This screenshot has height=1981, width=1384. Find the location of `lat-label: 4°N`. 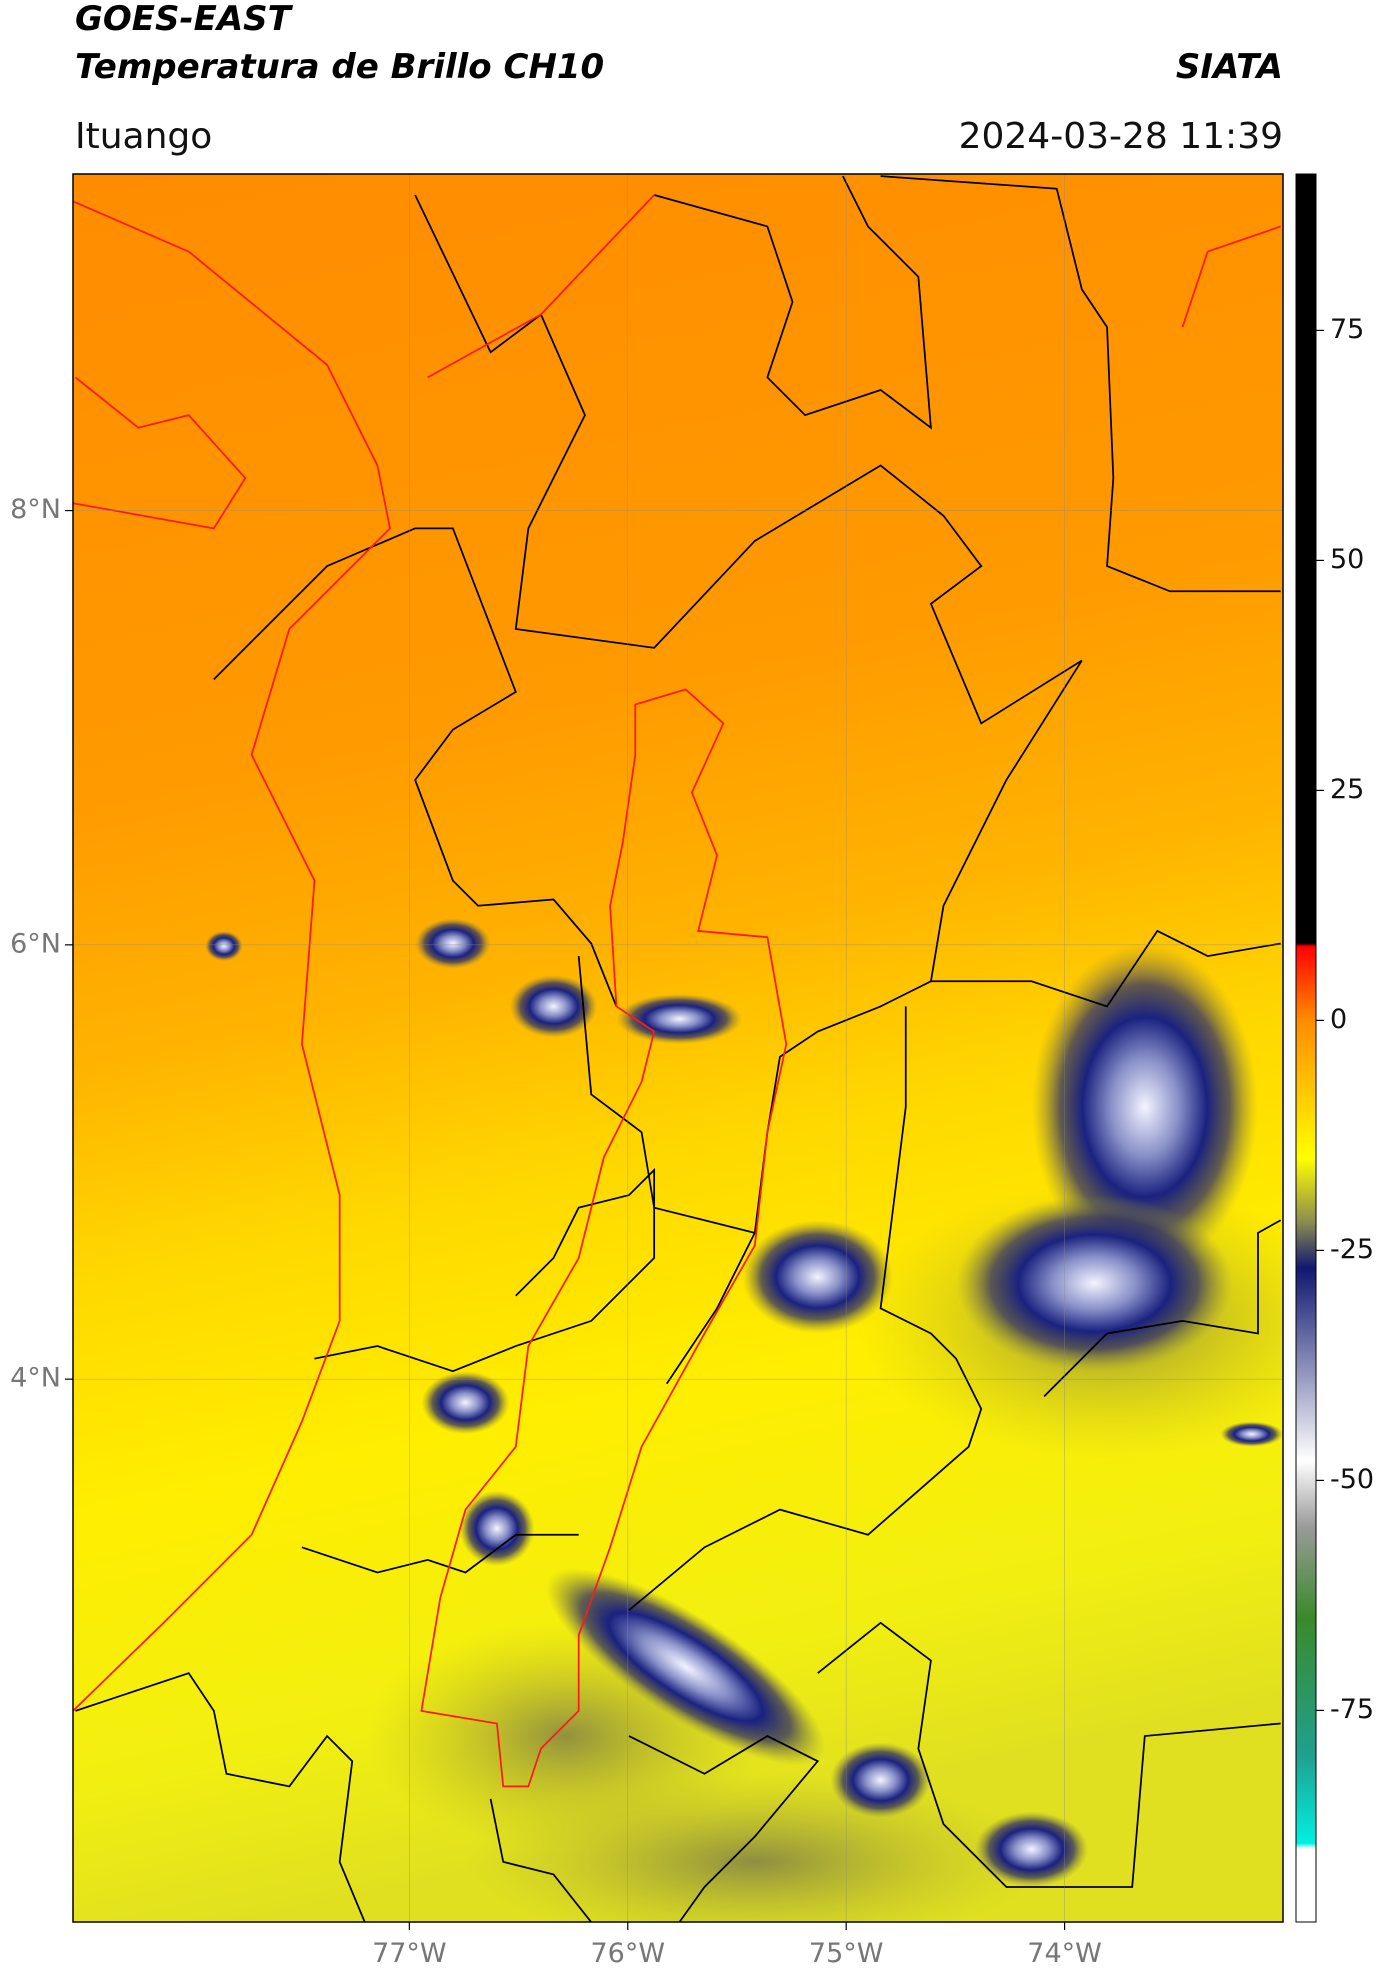

lat-label: 4°N is located at coordinates (35, 1378).